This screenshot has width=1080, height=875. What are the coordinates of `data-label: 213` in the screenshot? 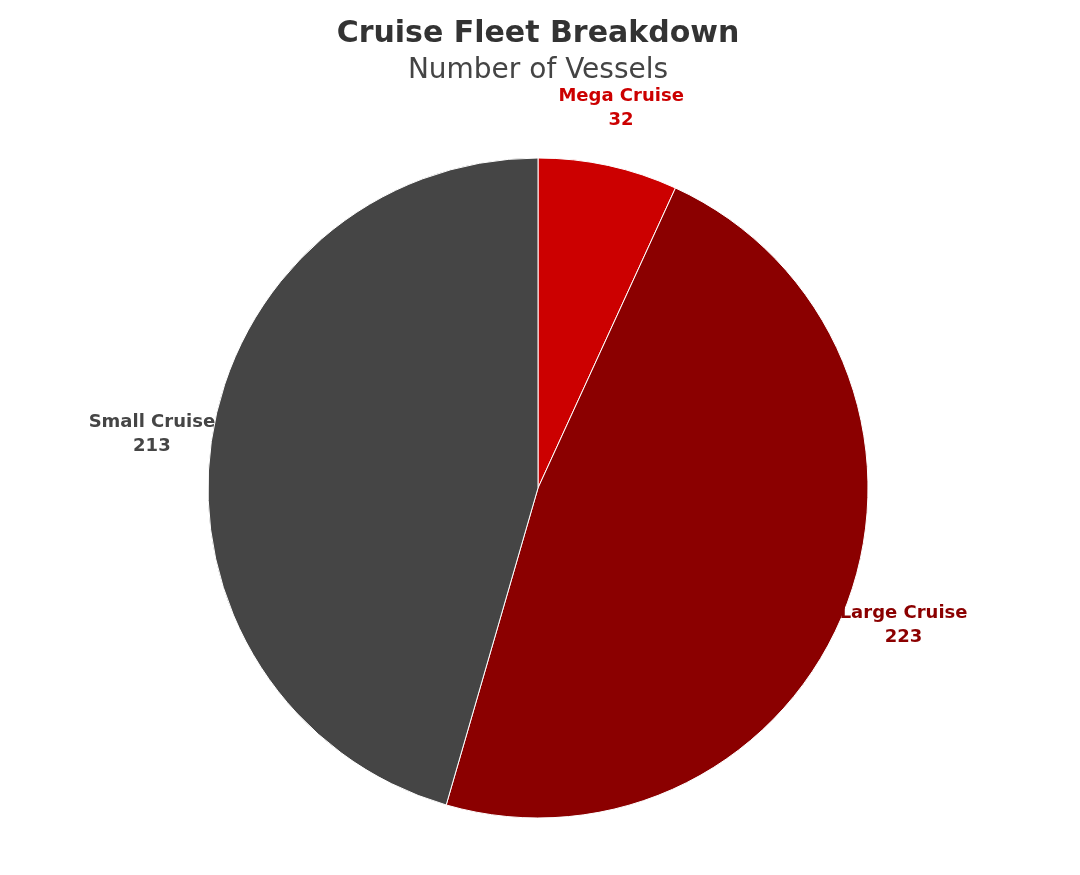 It's located at (152, 445).